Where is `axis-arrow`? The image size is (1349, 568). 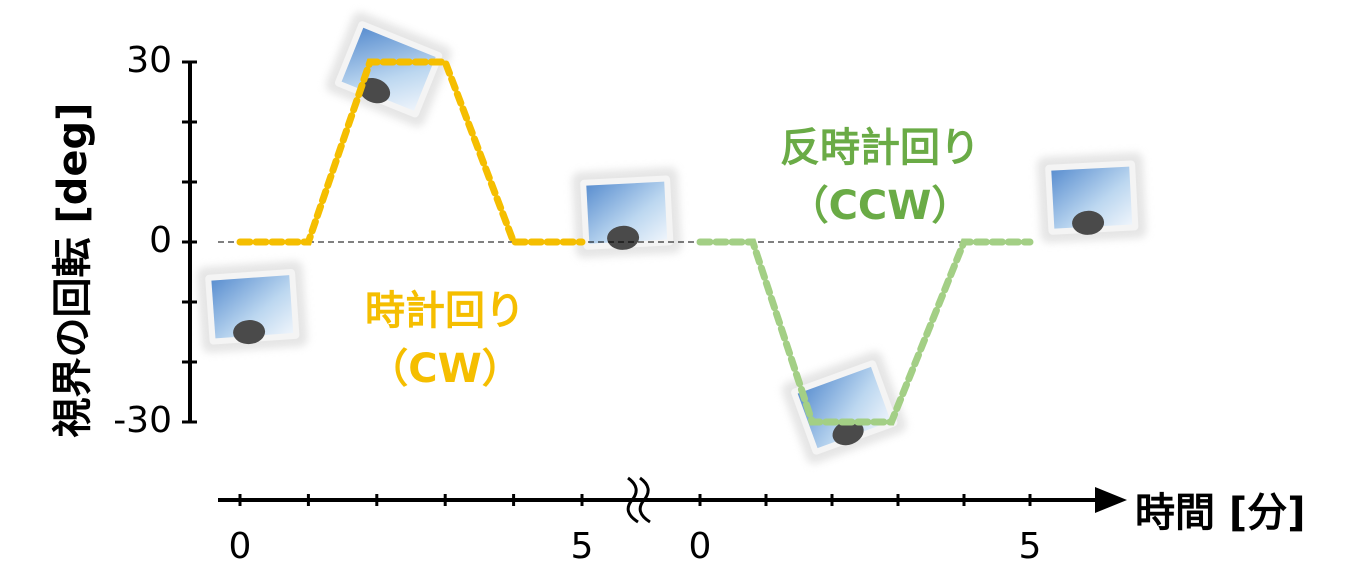
axis-arrow is located at coordinates (1111, 500).